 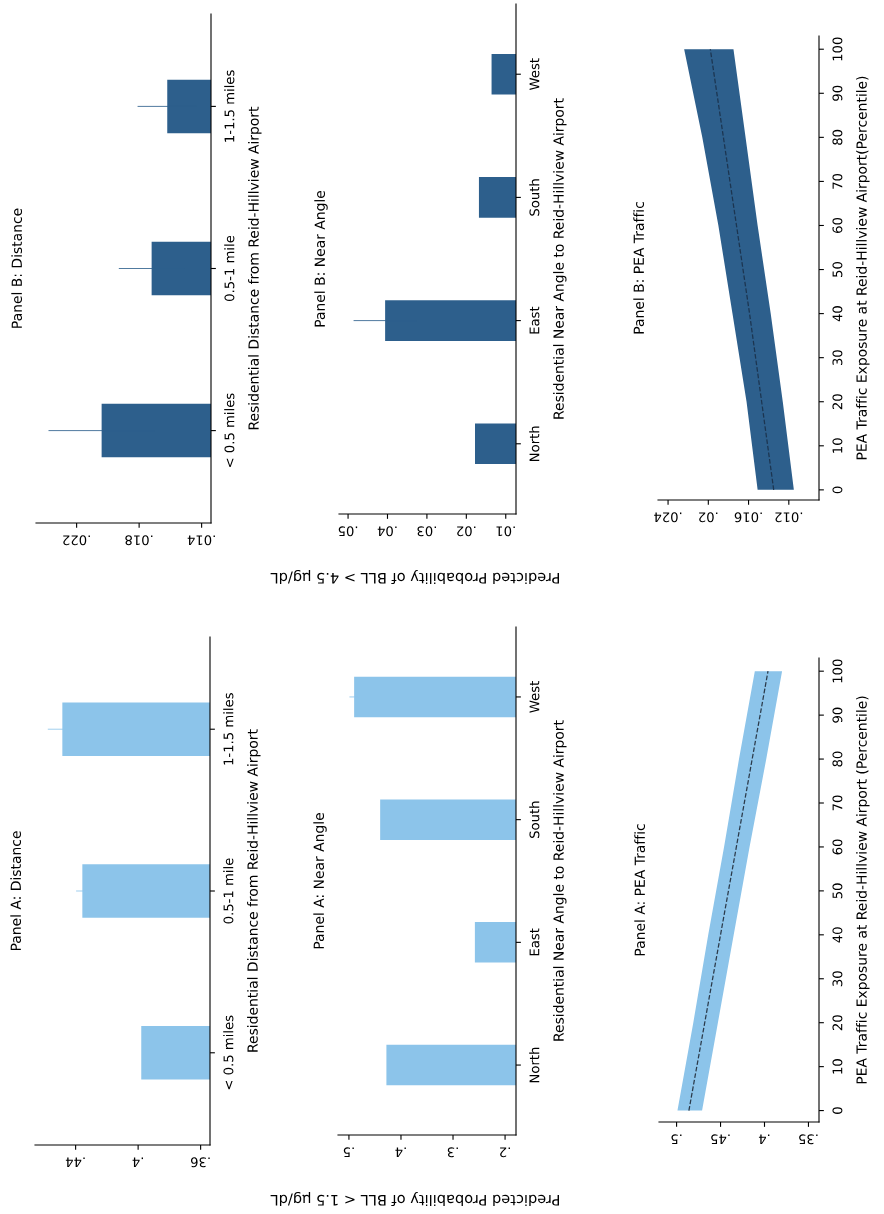 I want to click on x-tick-label: .45, so click(x=720, y=1139).